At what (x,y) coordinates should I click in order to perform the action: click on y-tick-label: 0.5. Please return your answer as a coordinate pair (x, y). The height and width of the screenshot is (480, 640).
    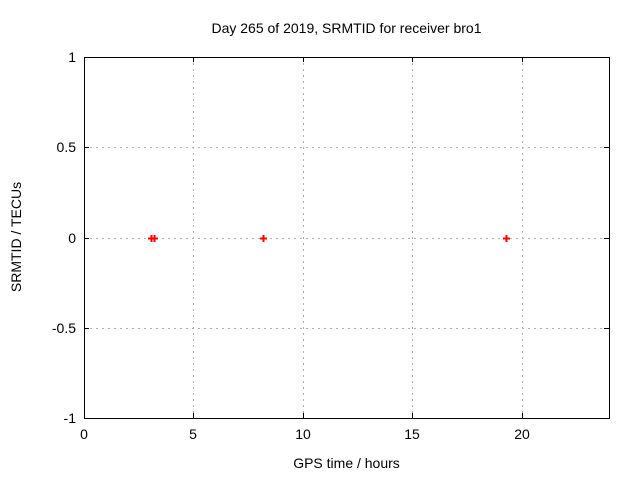
    Looking at the image, I should click on (66, 147).